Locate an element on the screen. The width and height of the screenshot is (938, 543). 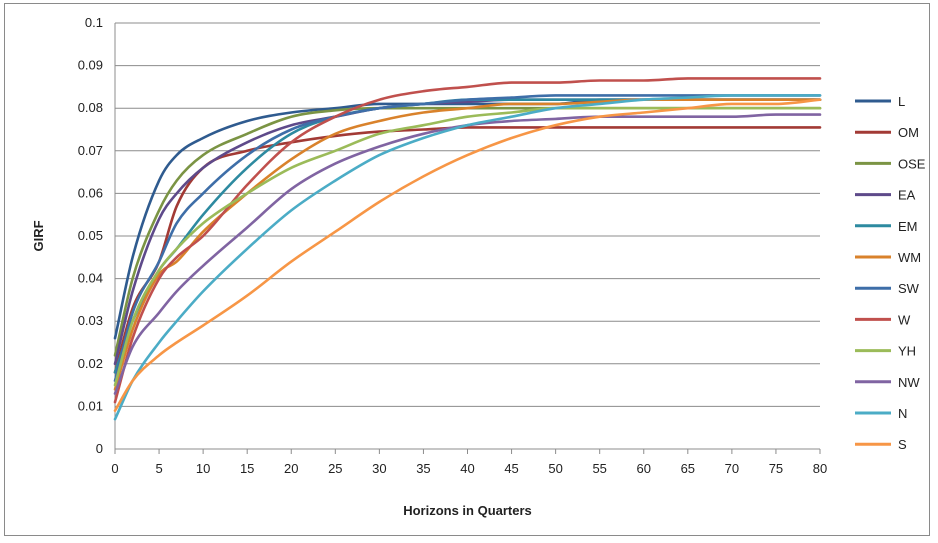
legend-label: OSE is located at coordinates (912, 163).